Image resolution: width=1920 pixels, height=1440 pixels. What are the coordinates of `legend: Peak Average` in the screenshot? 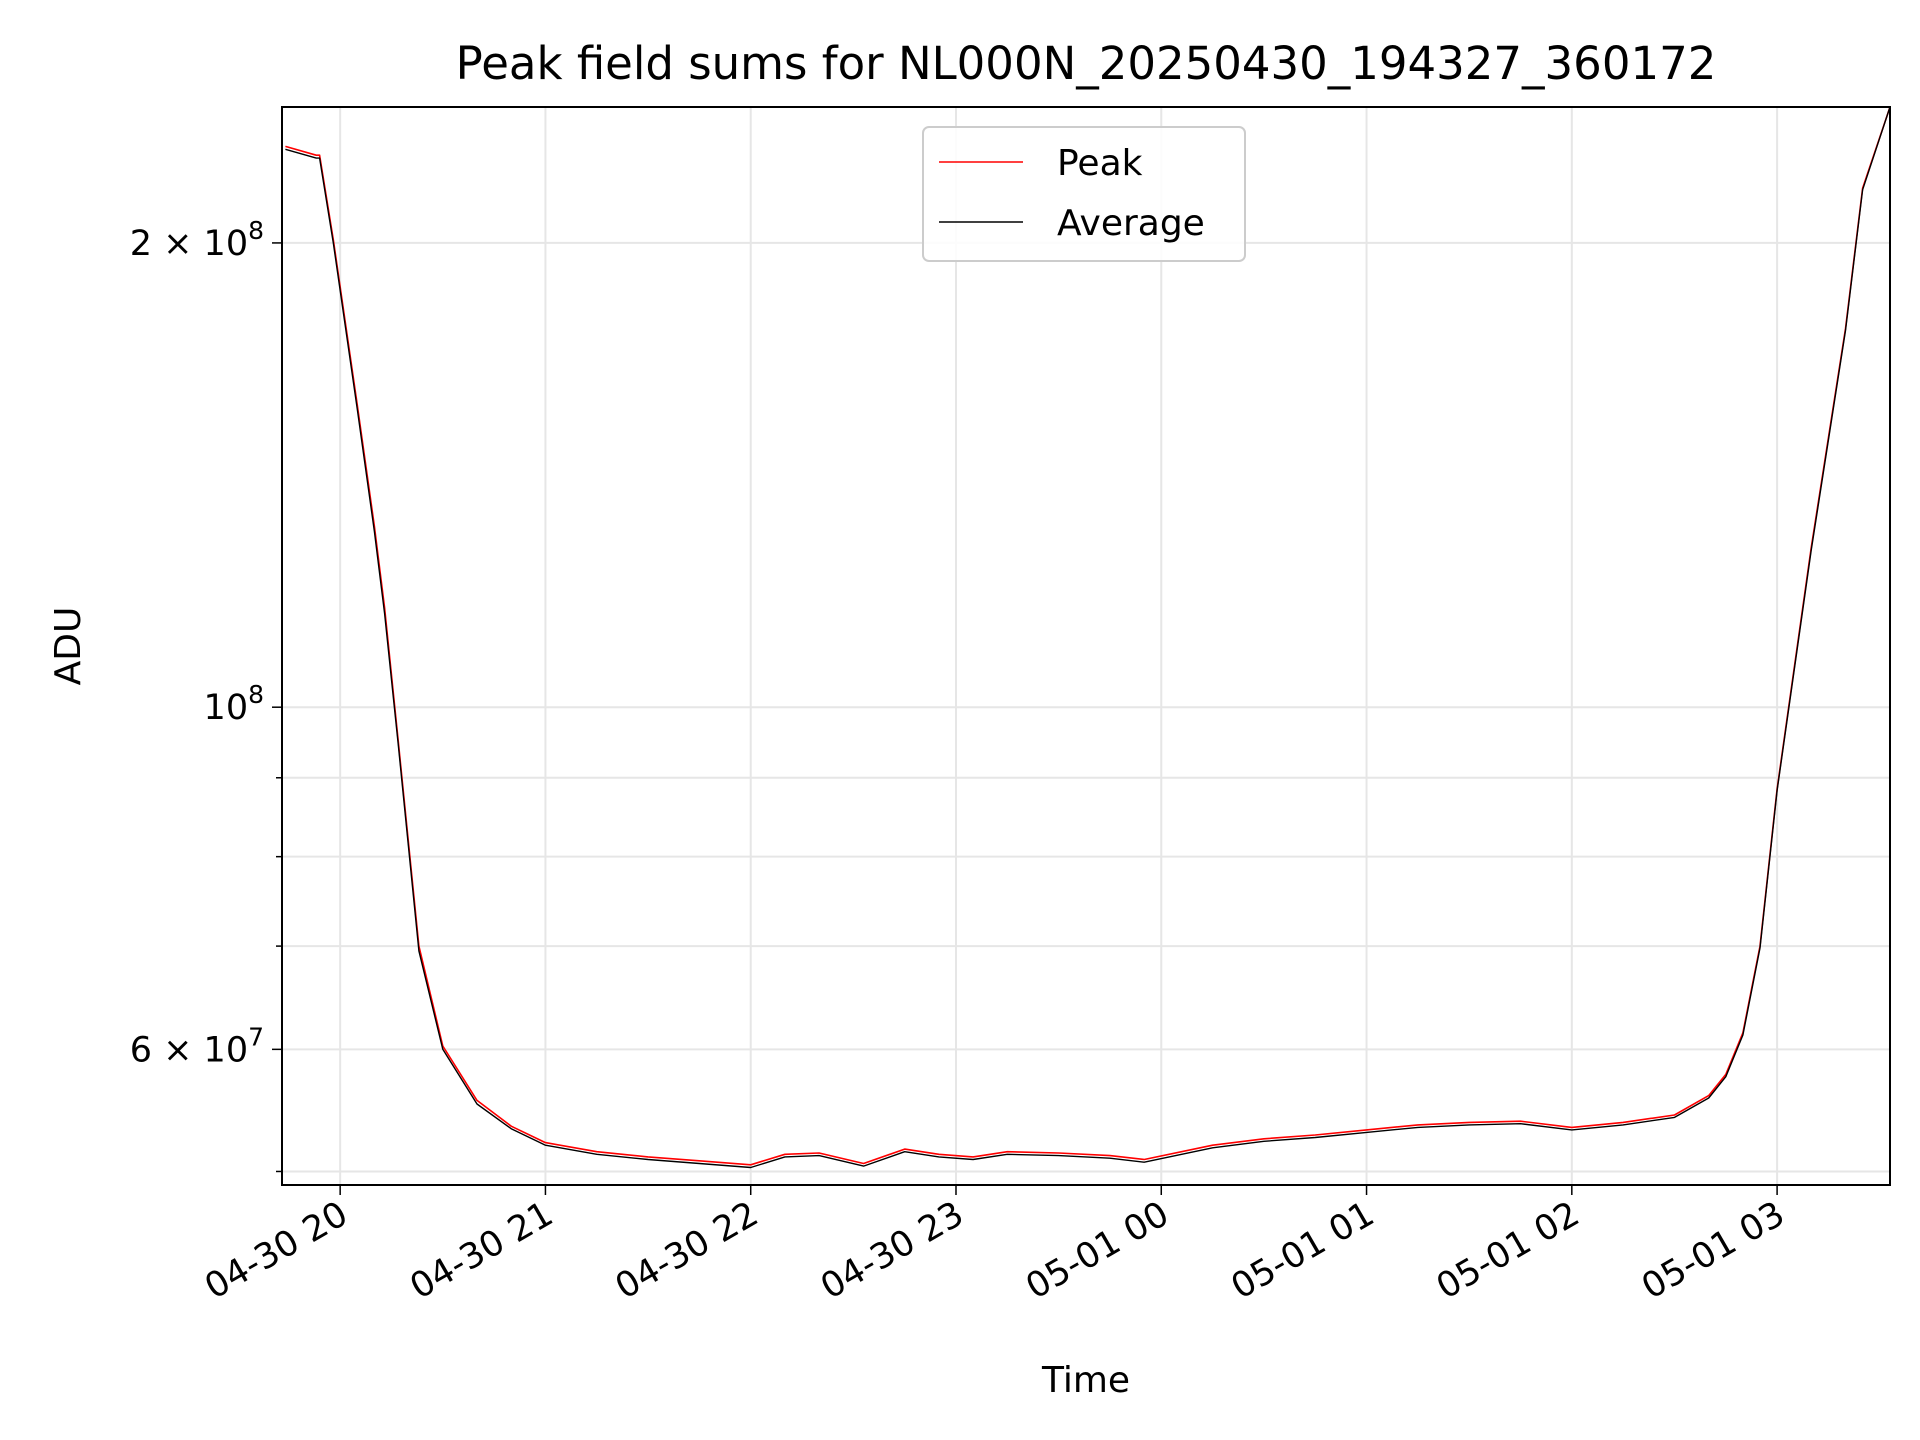 It's located at (1084, 194).